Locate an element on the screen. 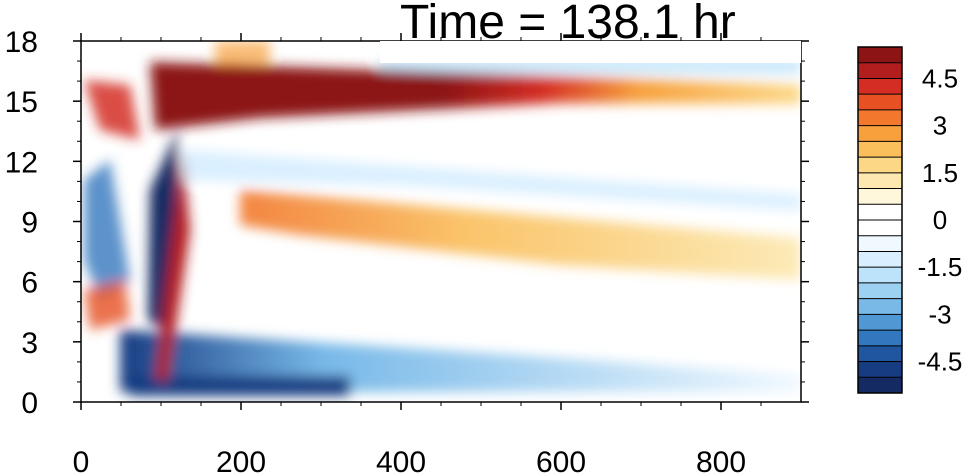 The image size is (965, 473). colorbar-label-0: 4.5 is located at coordinates (940, 78).